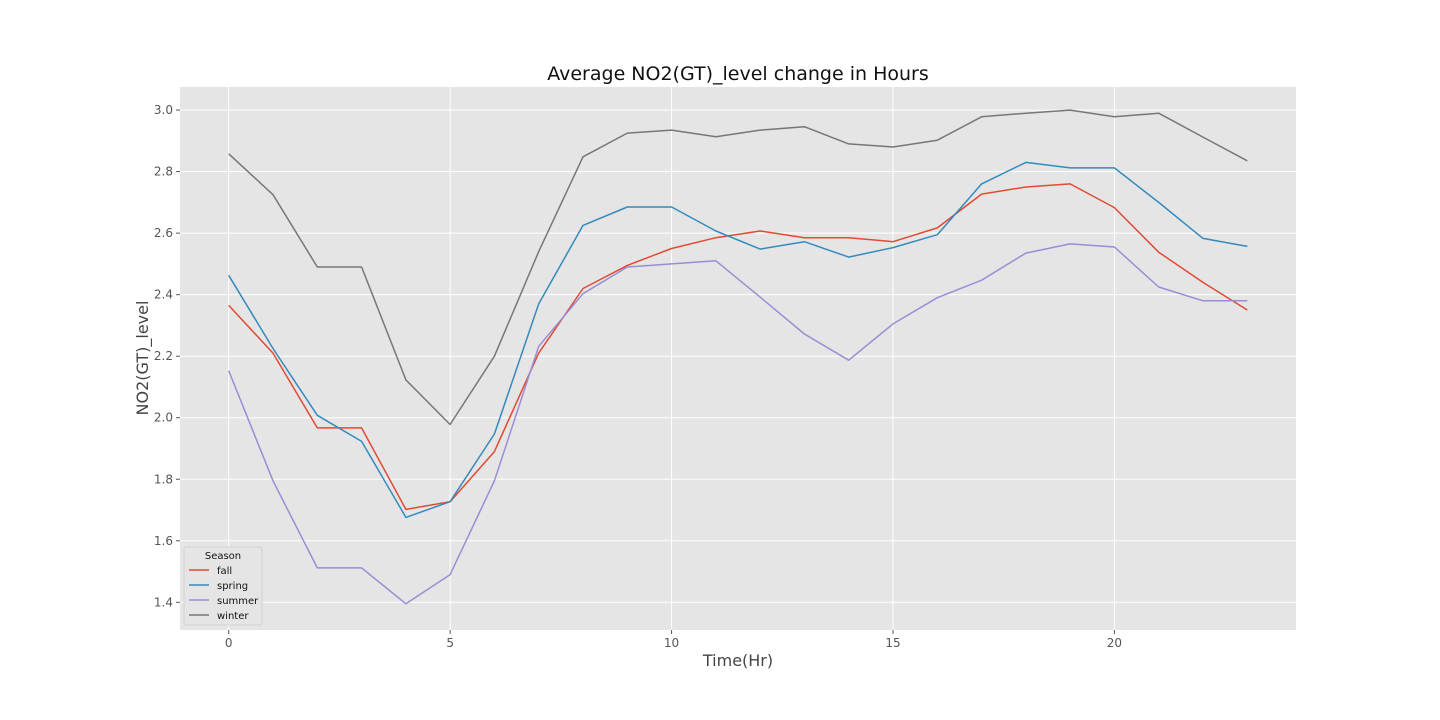 The height and width of the screenshot is (720, 1440). What do you see at coordinates (892, 643) in the screenshot?
I see `x-tick-label: 15` at bounding box center [892, 643].